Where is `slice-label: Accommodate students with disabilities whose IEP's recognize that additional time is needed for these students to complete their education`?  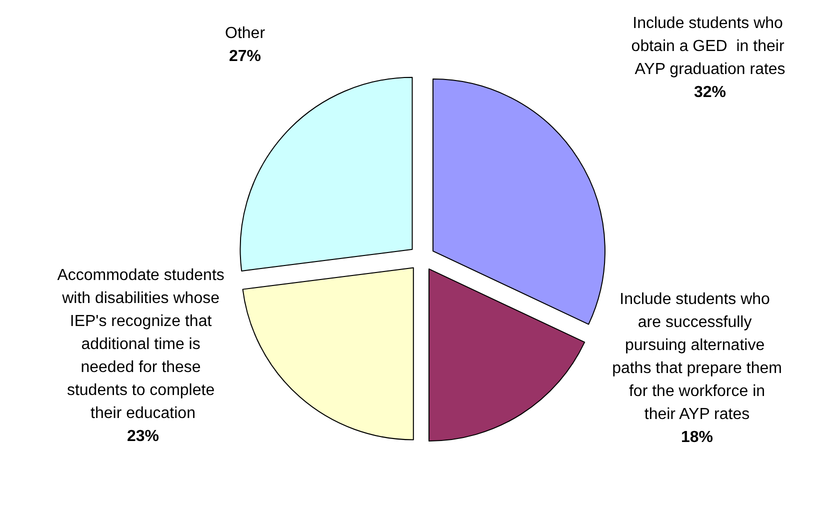 slice-label: Accommodate students with disabilities whose IEP's recognize that additional time is needed for these students to complete their education is located at coordinates (143, 344).